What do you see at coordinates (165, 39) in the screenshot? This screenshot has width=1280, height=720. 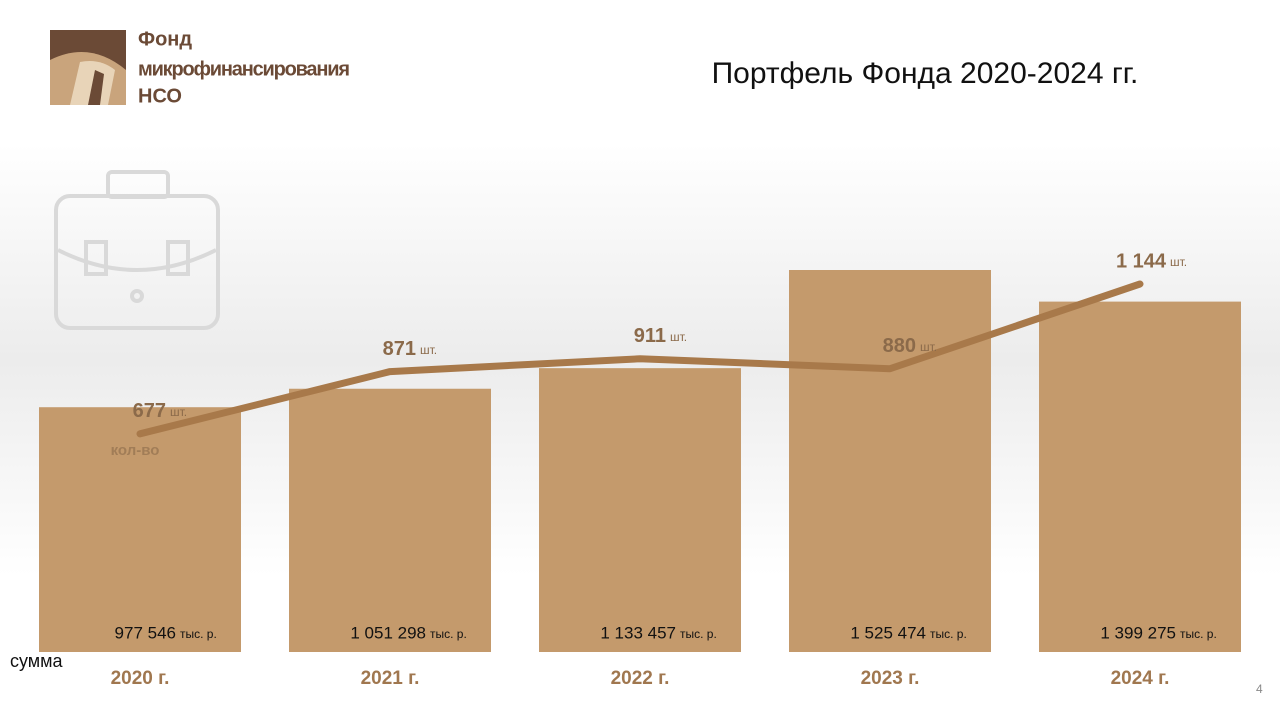 I see `logo-text: Фонд` at bounding box center [165, 39].